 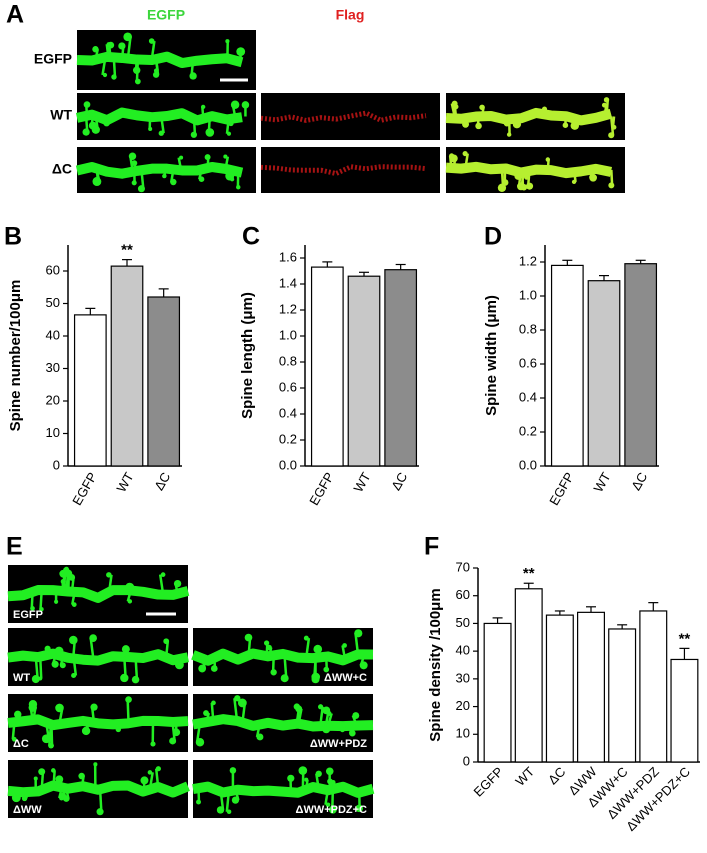 What do you see at coordinates (466, 760) in the screenshot?
I see `y-tick-label: 0` at bounding box center [466, 760].